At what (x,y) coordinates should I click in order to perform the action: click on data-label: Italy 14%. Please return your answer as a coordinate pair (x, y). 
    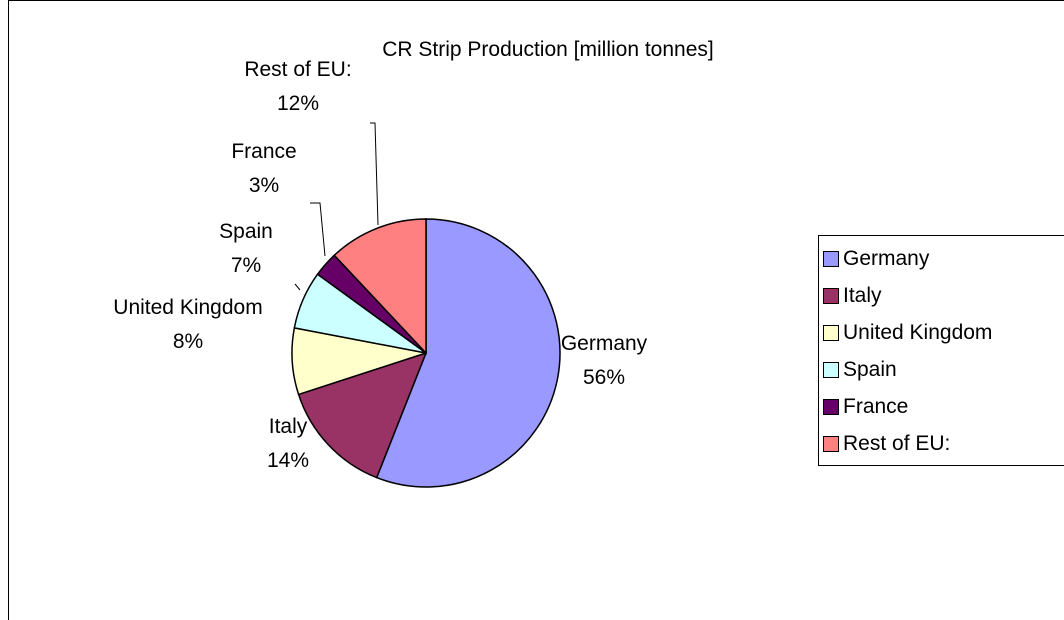
    Looking at the image, I should click on (288, 443).